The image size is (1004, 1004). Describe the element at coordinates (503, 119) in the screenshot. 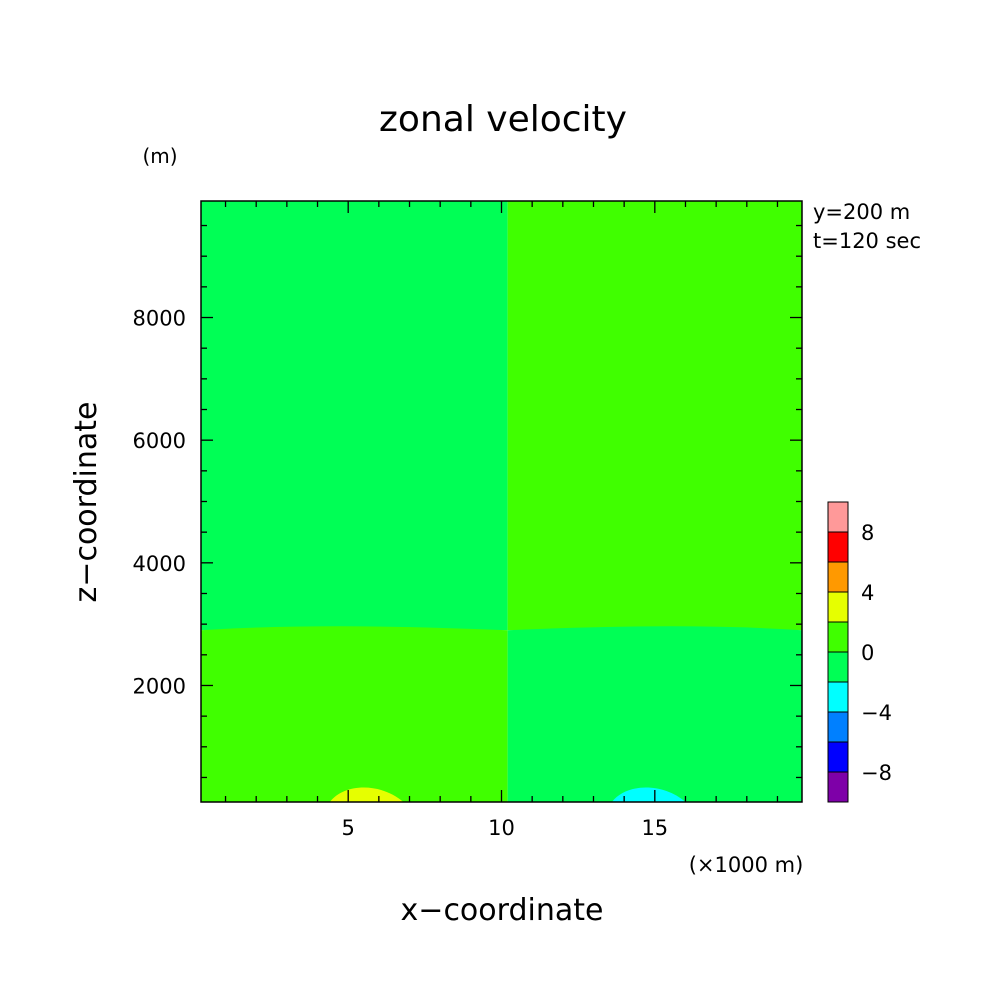

I see `chart-title: zonal velocity` at that location.